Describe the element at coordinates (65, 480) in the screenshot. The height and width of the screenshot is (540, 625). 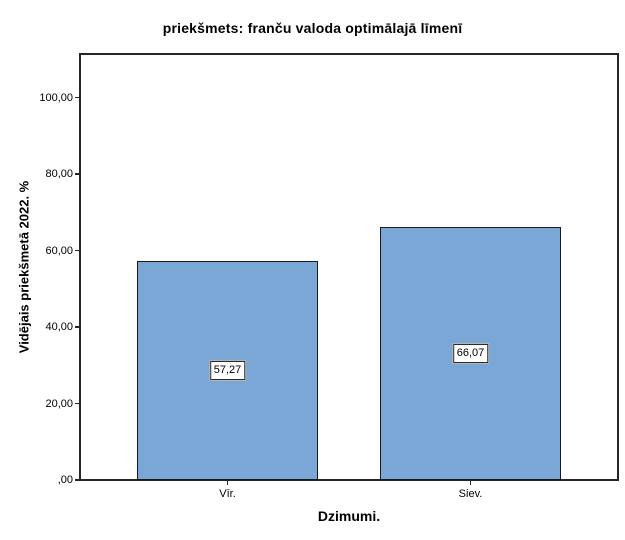
I see `y-tick-label: ,00` at that location.